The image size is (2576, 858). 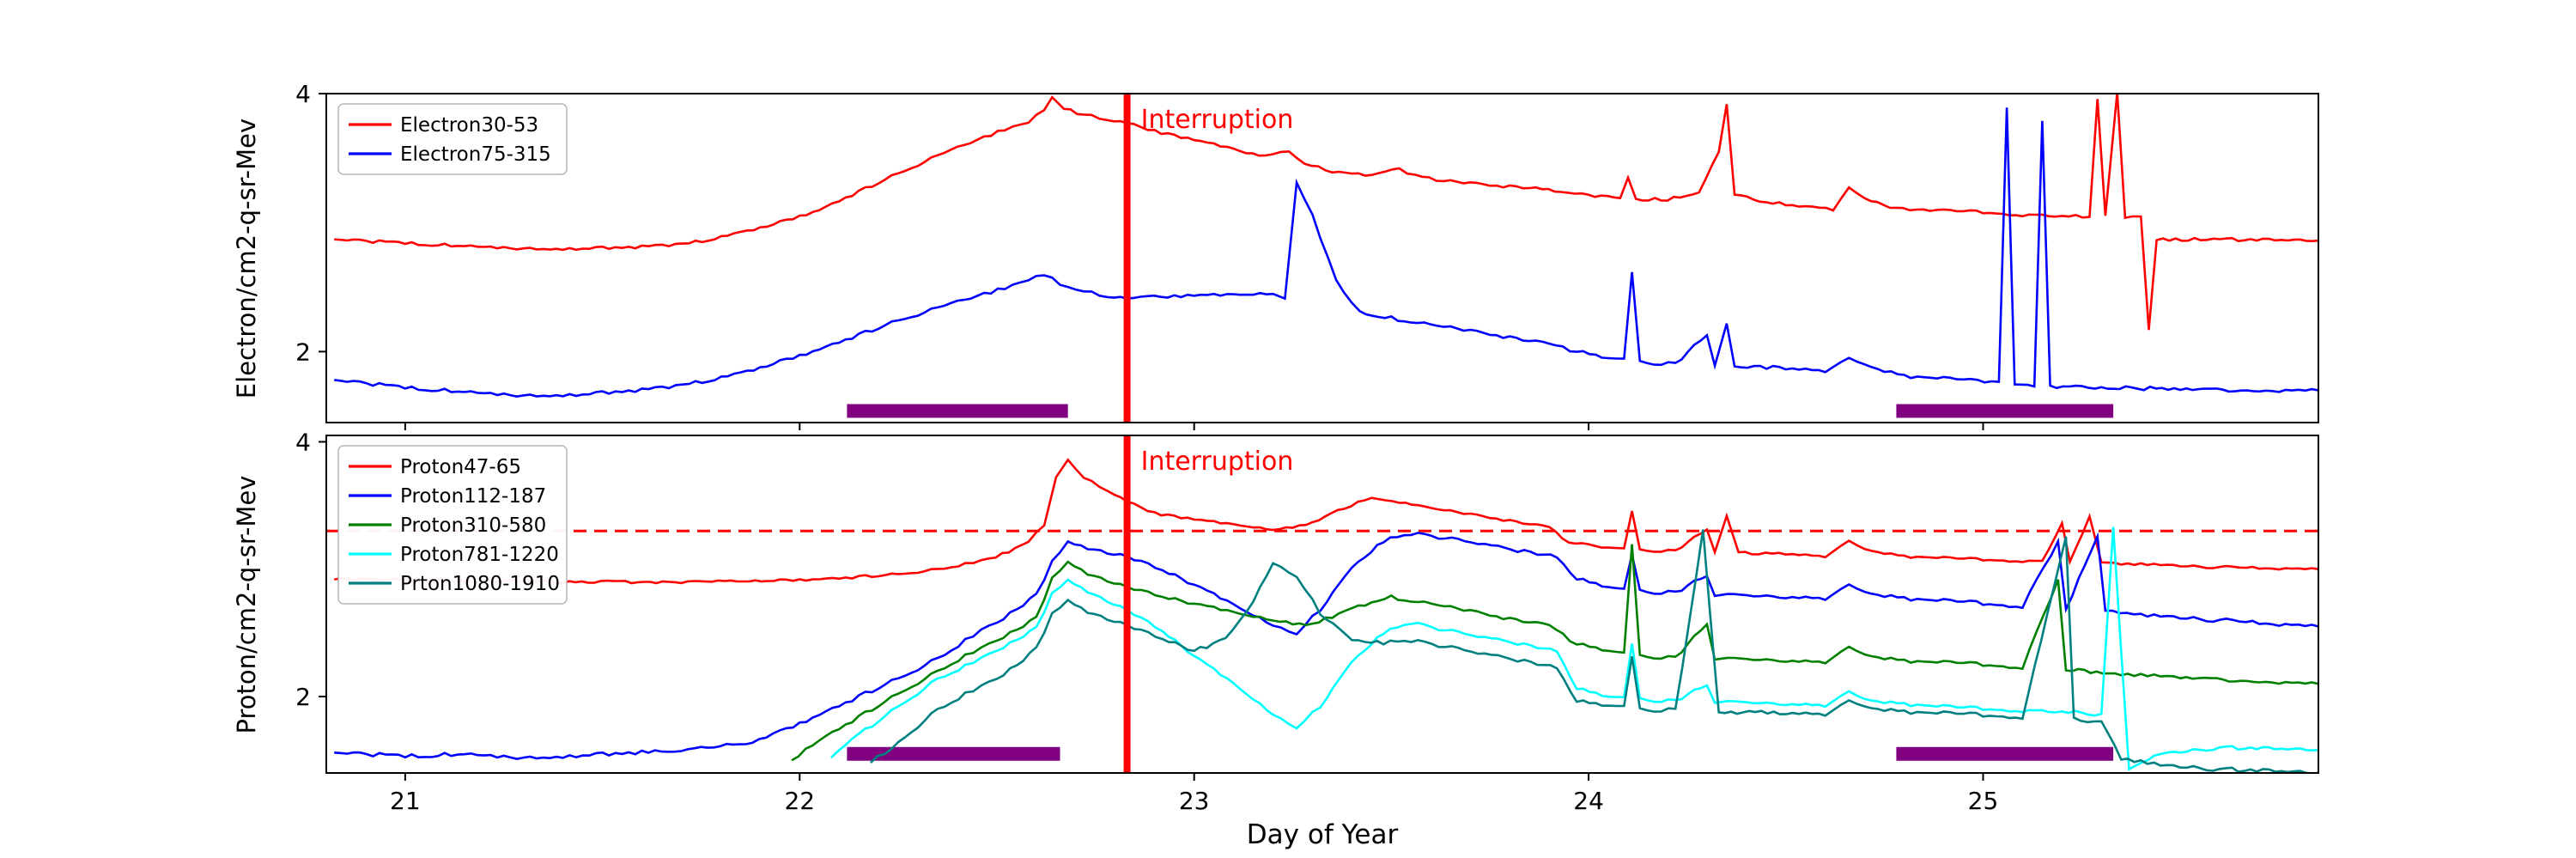 I want to click on legend-label: Proton112-187, so click(x=473, y=496).